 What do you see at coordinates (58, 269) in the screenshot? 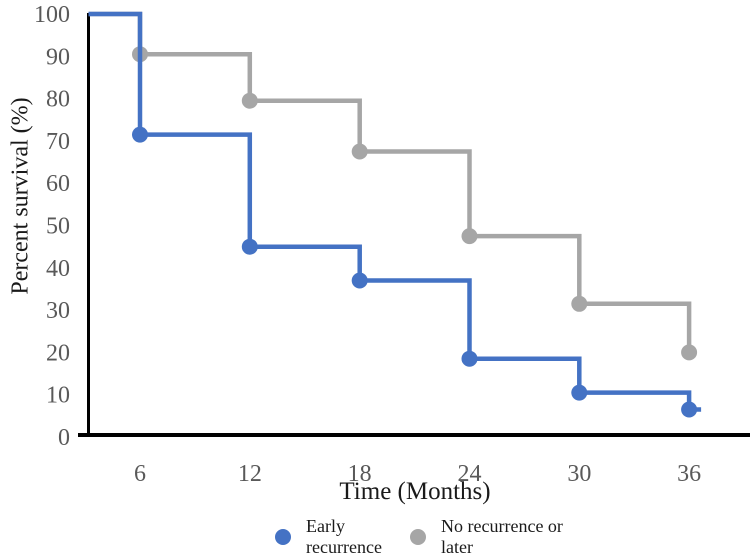
I see `y-tick-label: 40` at bounding box center [58, 269].